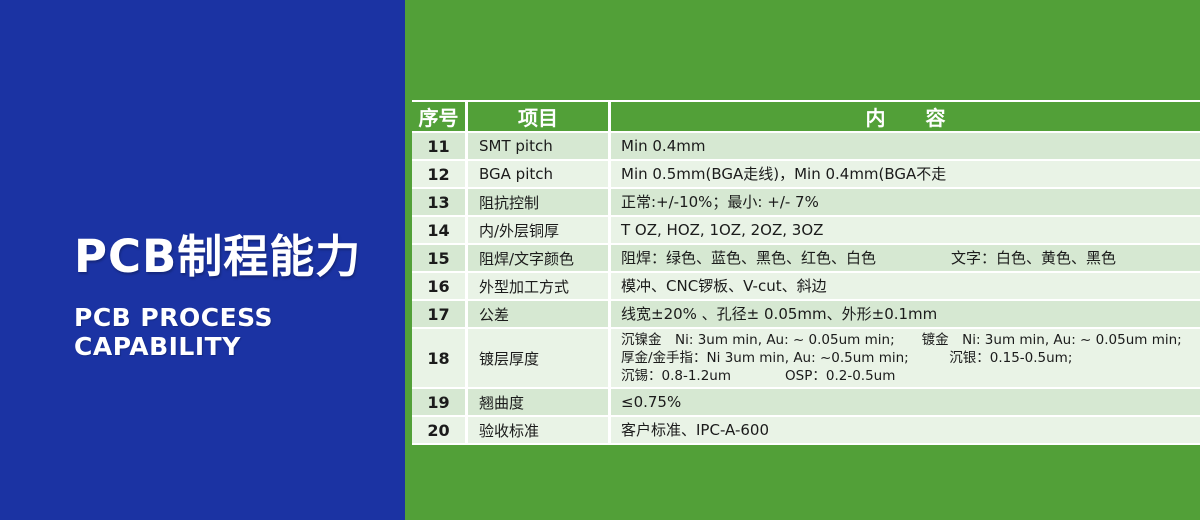 The image size is (1200, 520). I want to click on content-cell: 阻焊：绿色、蓝色、黑色、红色、白色 文字：白色、黄色、黑色, so click(905, 258).